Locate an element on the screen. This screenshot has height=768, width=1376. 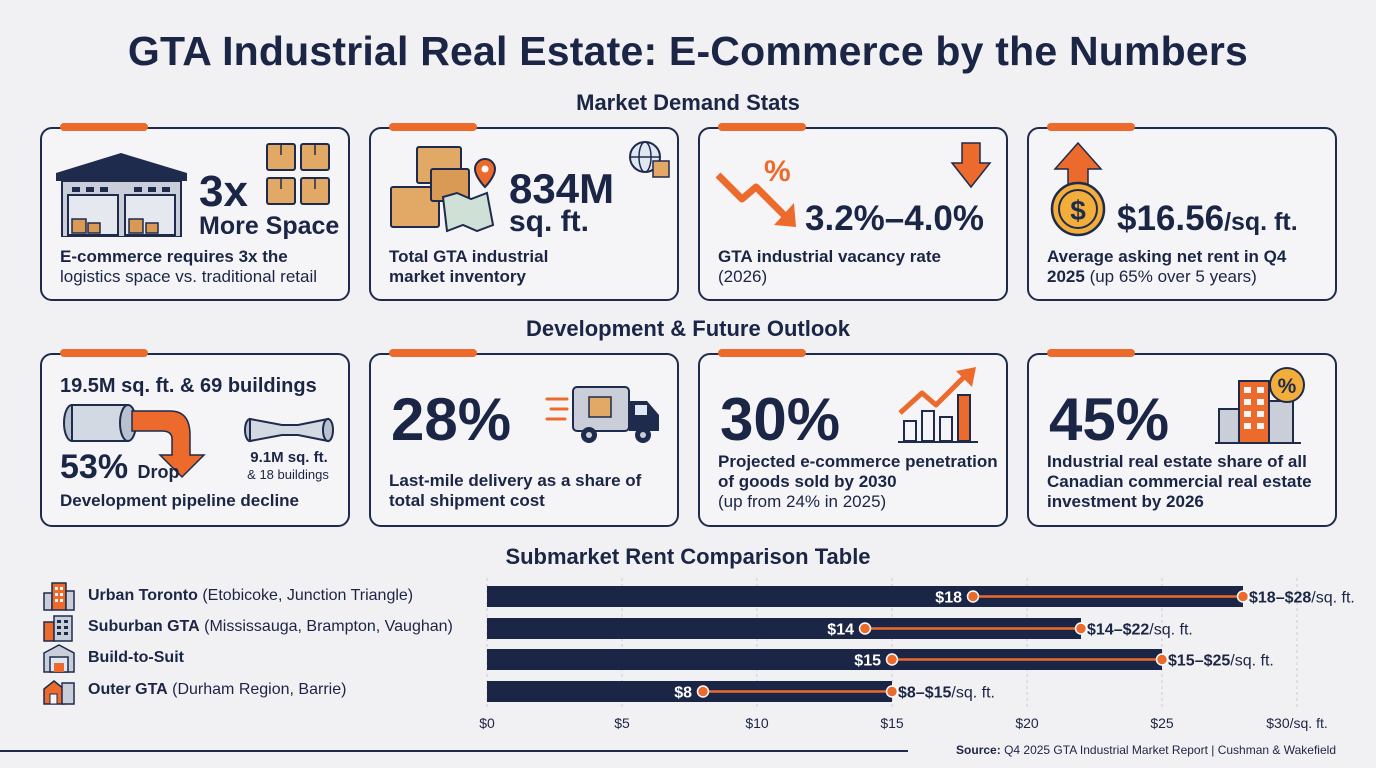
x-tick-label: $10 is located at coordinates (757, 723).